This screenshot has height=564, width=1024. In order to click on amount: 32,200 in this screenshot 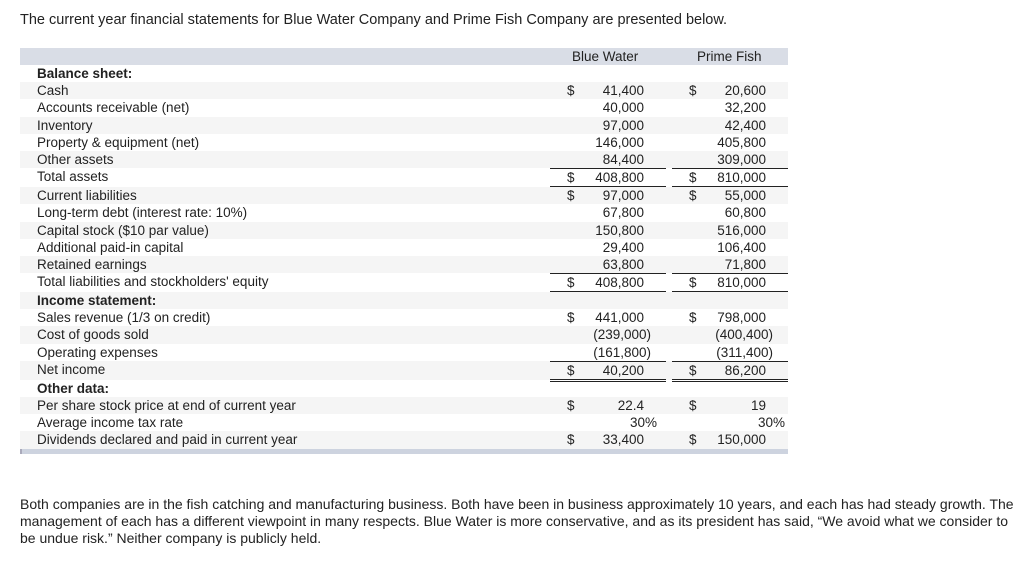, I will do `click(745, 108)`.